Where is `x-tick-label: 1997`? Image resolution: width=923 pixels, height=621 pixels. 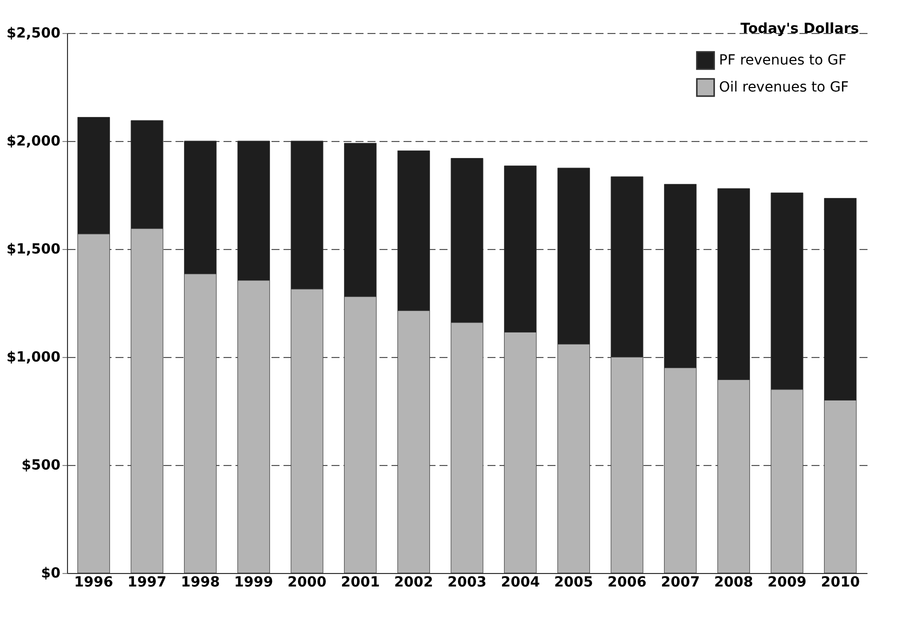
x-tick-label: 1997 is located at coordinates (147, 582).